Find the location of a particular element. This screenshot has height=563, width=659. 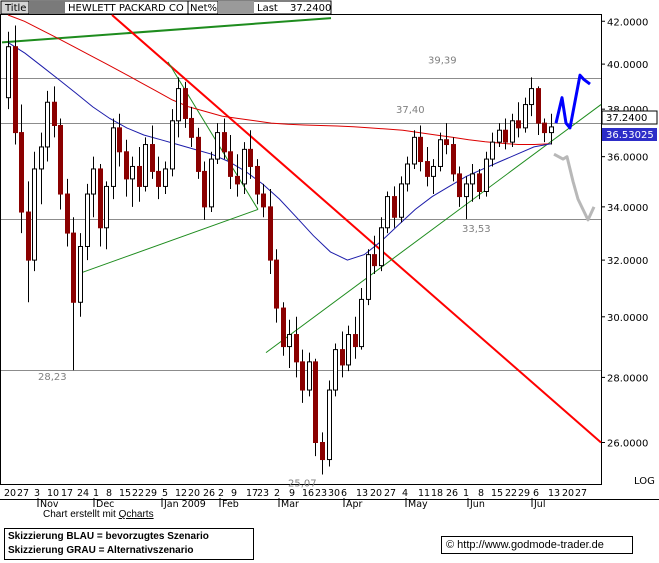

x-month-label: Jul is located at coordinates (539, 504).